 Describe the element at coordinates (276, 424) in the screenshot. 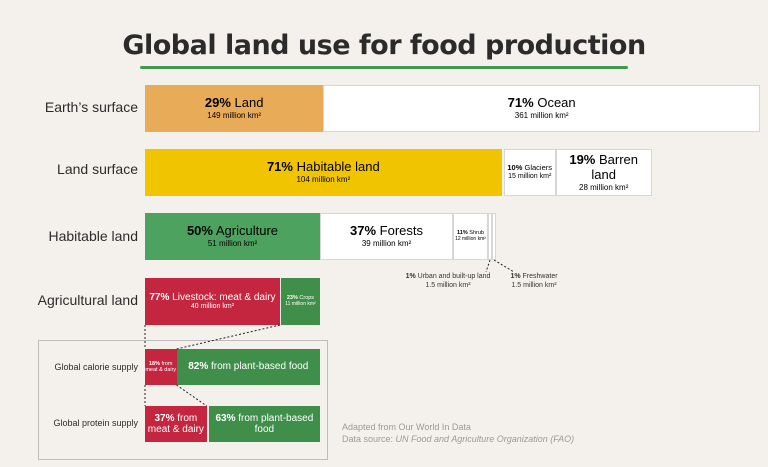

I see `protein-plant-name: from plant-based food` at that location.